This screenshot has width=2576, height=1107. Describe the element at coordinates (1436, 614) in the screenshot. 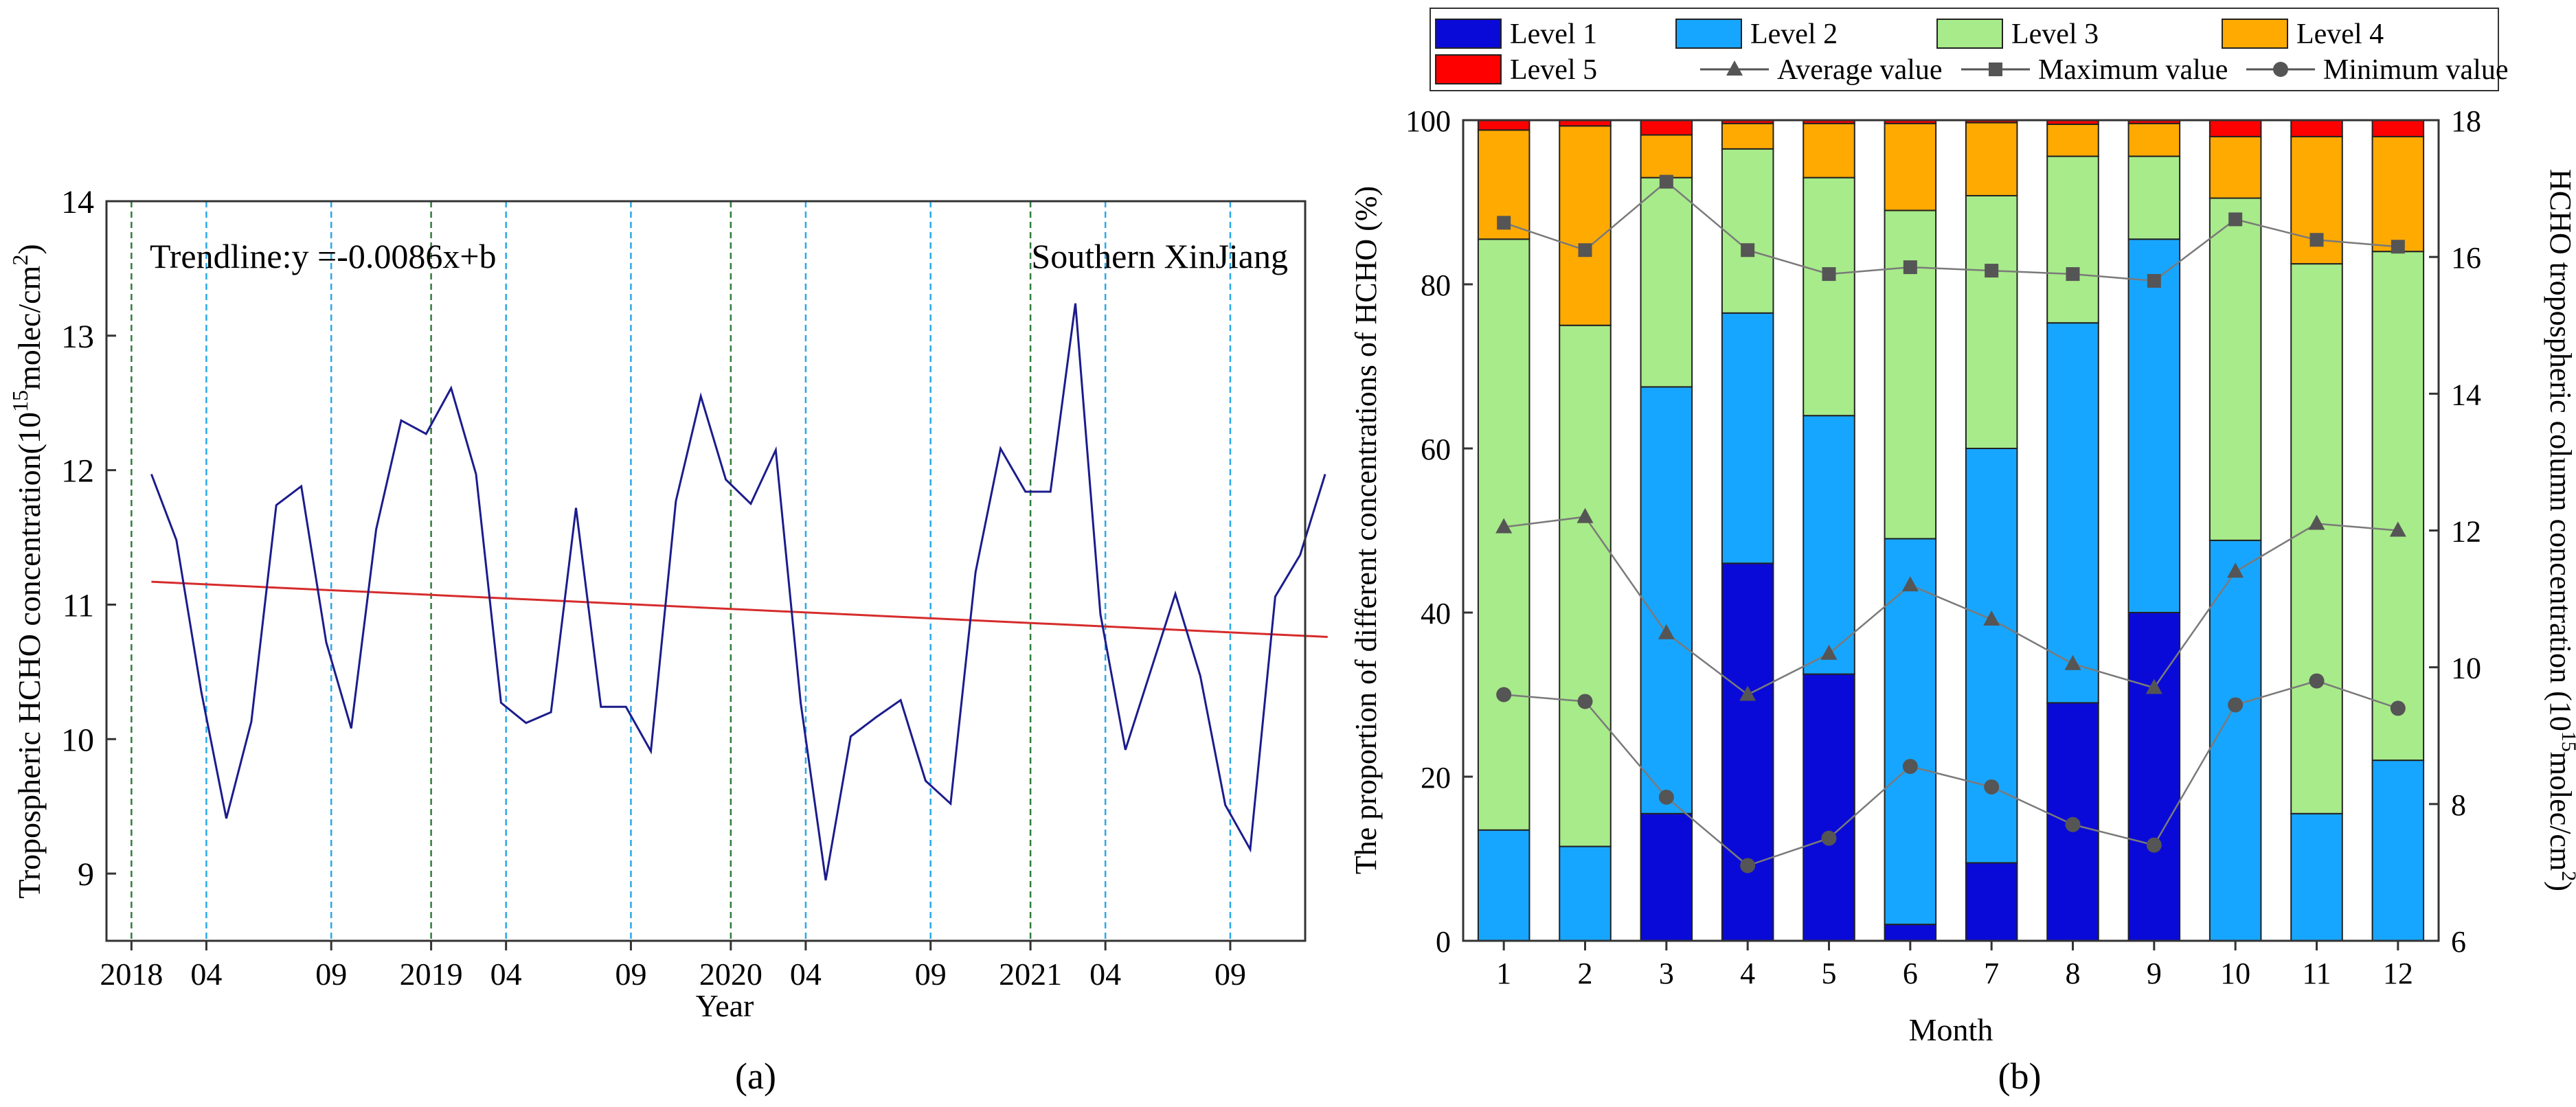

I see `left-y-tick-label: 40` at that location.